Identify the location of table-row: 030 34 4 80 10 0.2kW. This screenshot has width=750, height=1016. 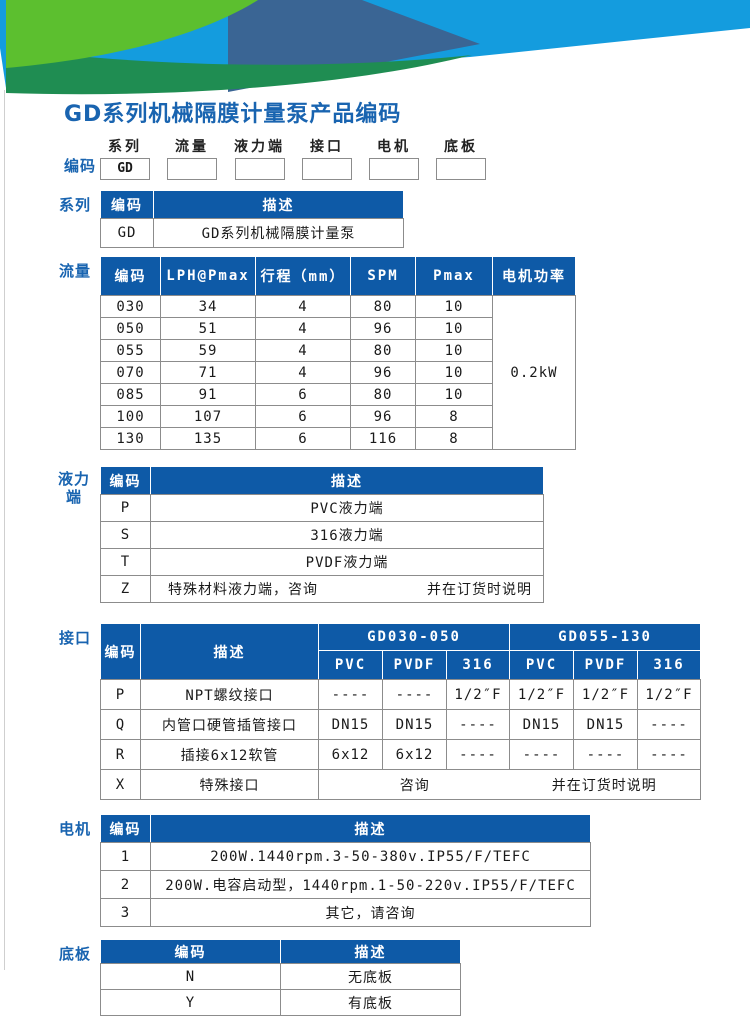
(338, 372).